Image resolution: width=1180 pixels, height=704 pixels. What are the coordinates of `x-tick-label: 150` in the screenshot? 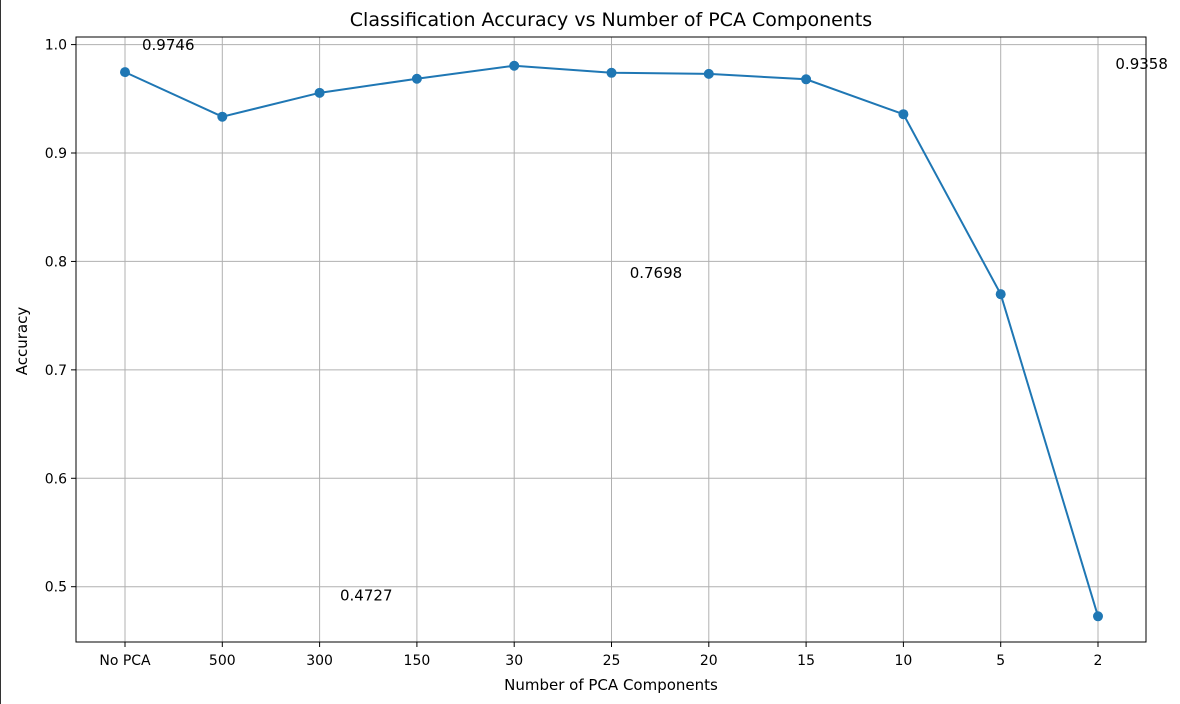 It's located at (417, 661).